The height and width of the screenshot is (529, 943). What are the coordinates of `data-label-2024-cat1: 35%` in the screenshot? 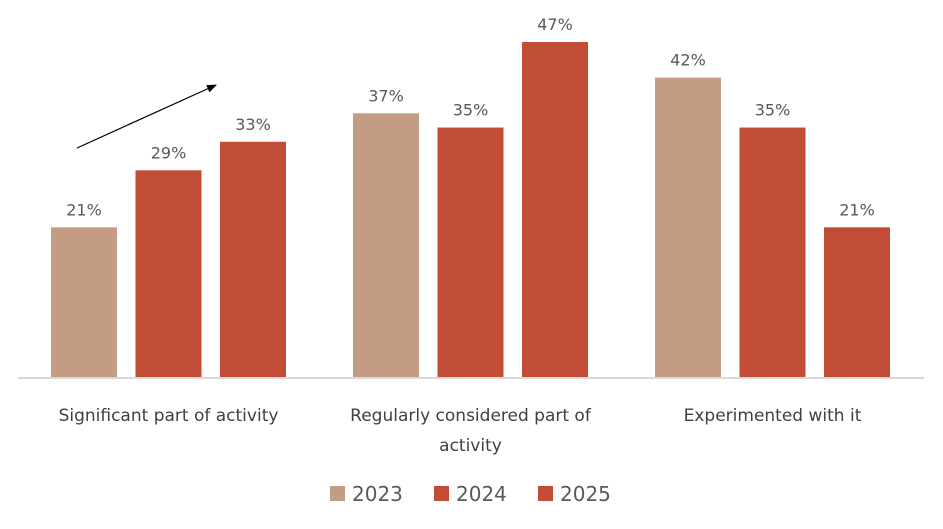 It's located at (471, 110).